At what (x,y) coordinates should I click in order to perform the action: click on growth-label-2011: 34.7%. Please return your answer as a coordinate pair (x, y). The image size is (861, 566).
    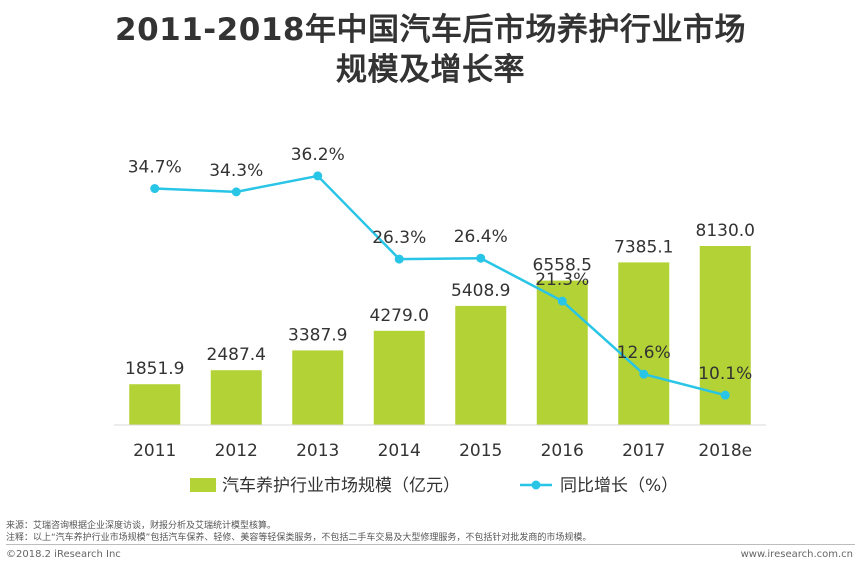
    Looking at the image, I should click on (155, 168).